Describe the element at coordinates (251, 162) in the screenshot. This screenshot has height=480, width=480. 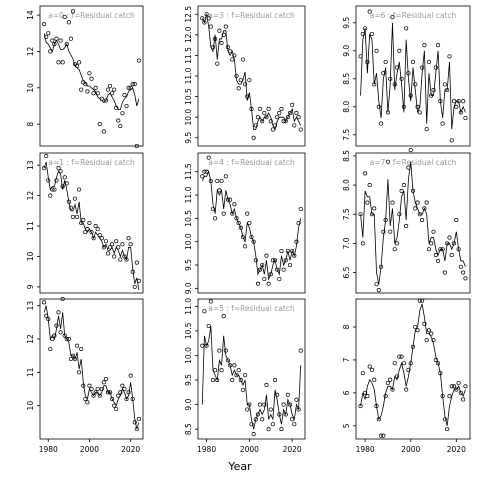
I see `panel-title: a=4 : f=Residual catch` at that location.